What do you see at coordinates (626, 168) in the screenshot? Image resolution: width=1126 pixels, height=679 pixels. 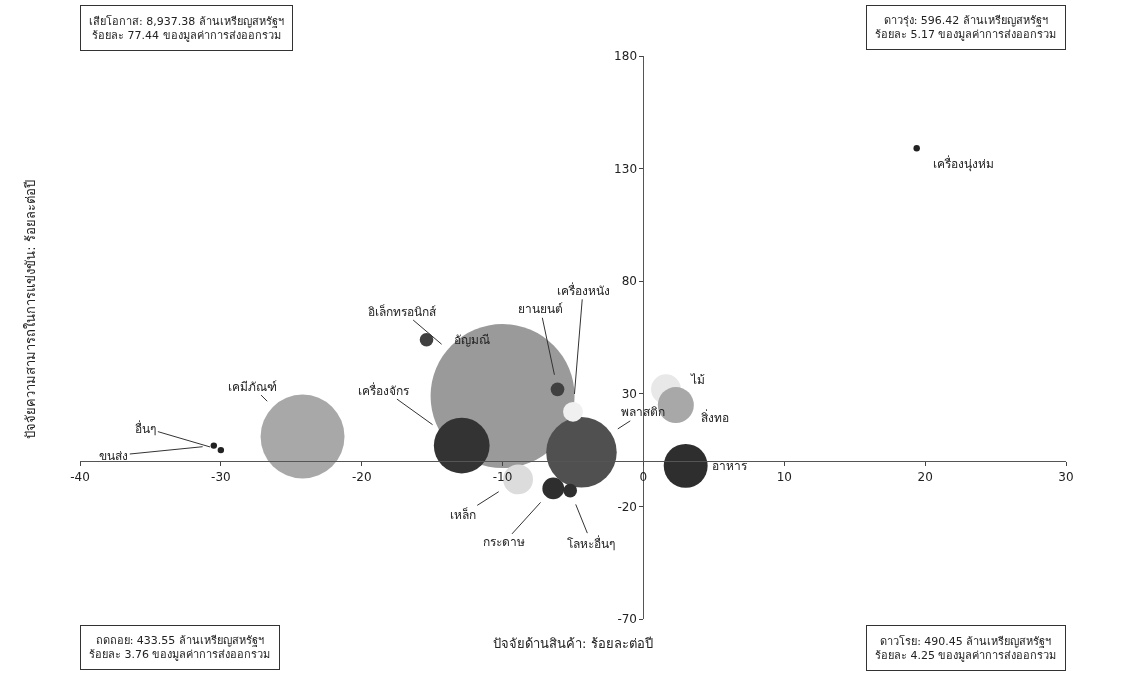 I see `y-tick-label: 130` at bounding box center [626, 168].